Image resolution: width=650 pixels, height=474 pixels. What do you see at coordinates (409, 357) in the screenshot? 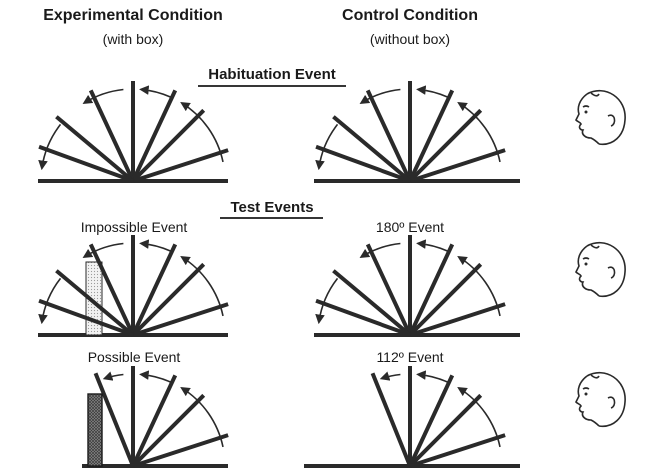
I see `deg112-event-label: 112º Event` at bounding box center [409, 357].